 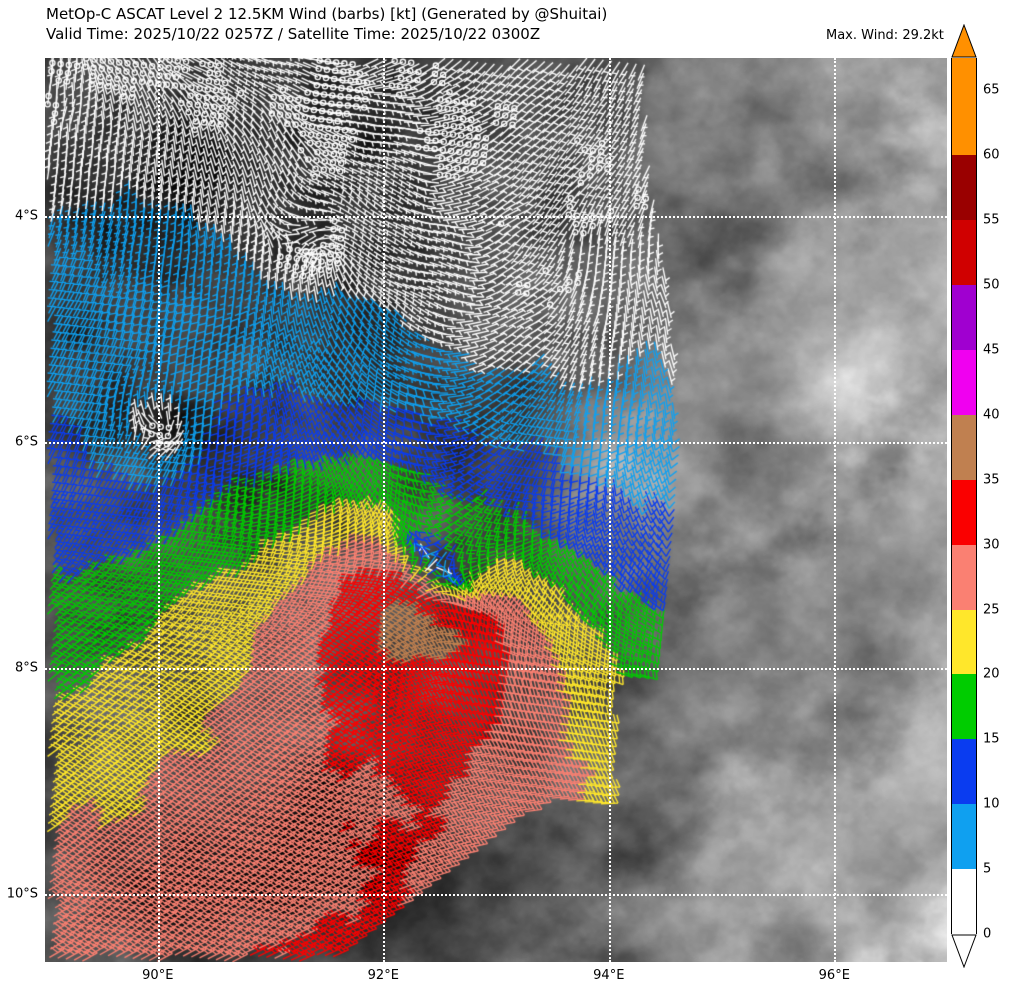 I want to click on colorbar-tick-label: 50, so click(x=991, y=285).